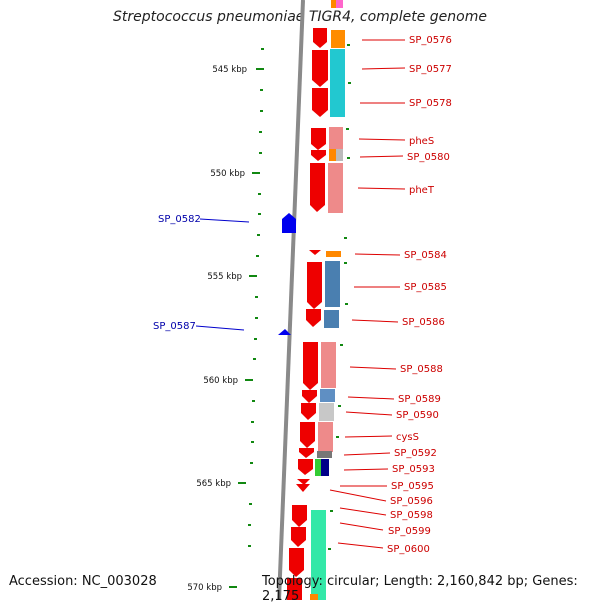  I want to click on forward-genes, so click(307, 314).